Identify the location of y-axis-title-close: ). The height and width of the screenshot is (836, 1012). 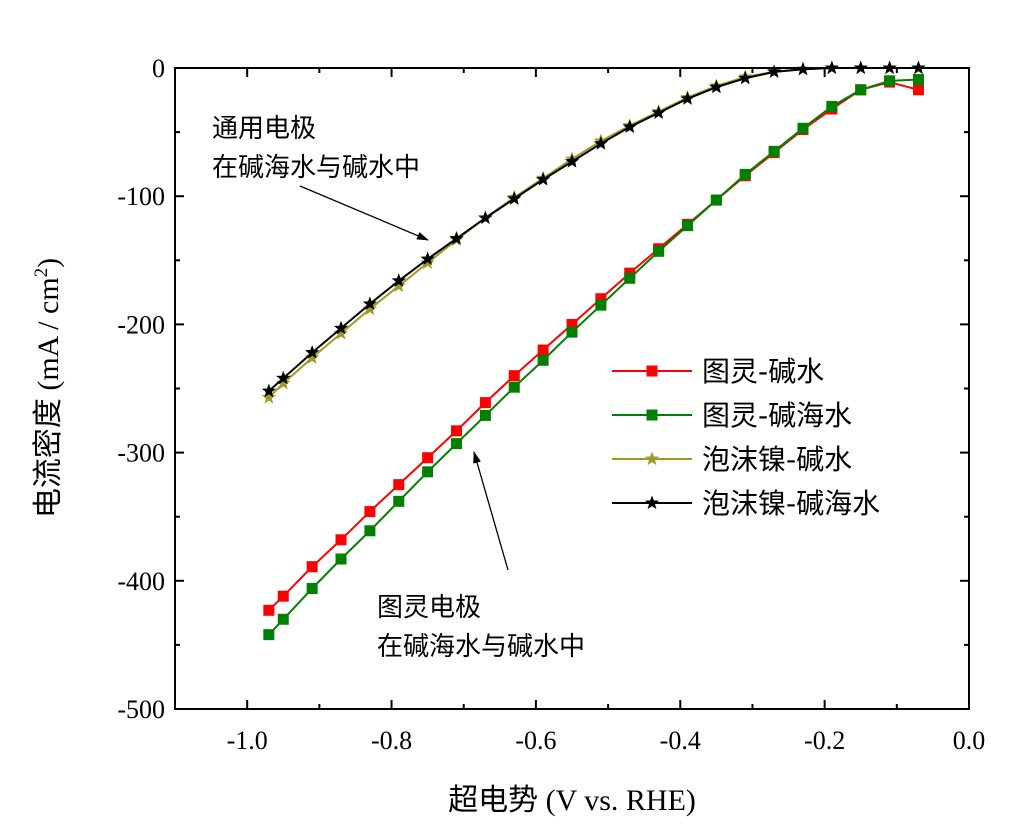
(48, 263).